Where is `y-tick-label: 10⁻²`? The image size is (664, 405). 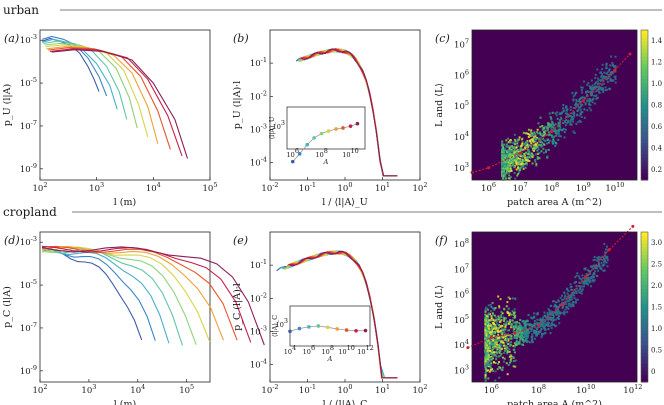
y-tick-label: 10⁻² is located at coordinates (258, 297).